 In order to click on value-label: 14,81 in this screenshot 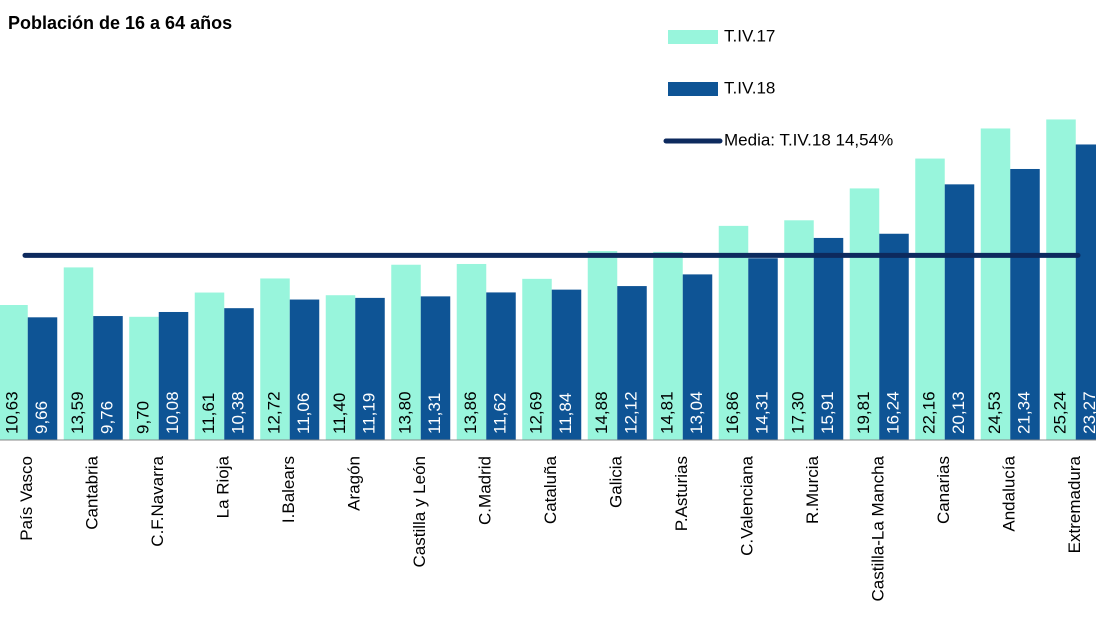, I will do `click(666, 412)`.